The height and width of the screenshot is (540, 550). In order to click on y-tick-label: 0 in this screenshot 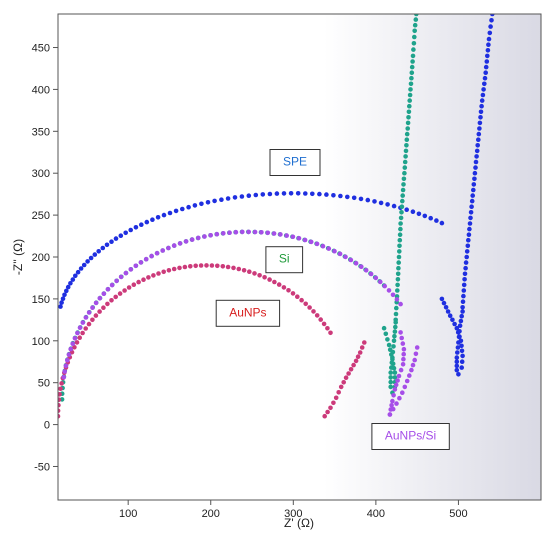, I will do `click(47, 426)`.